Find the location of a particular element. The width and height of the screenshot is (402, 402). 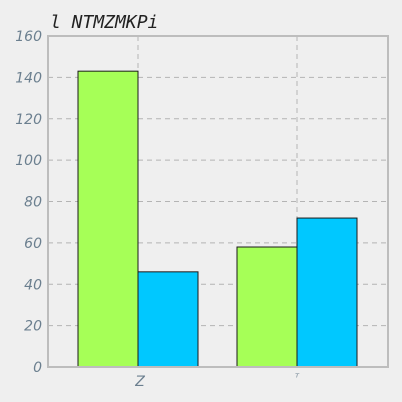

y-tick-label: 20 is located at coordinates (33, 327).